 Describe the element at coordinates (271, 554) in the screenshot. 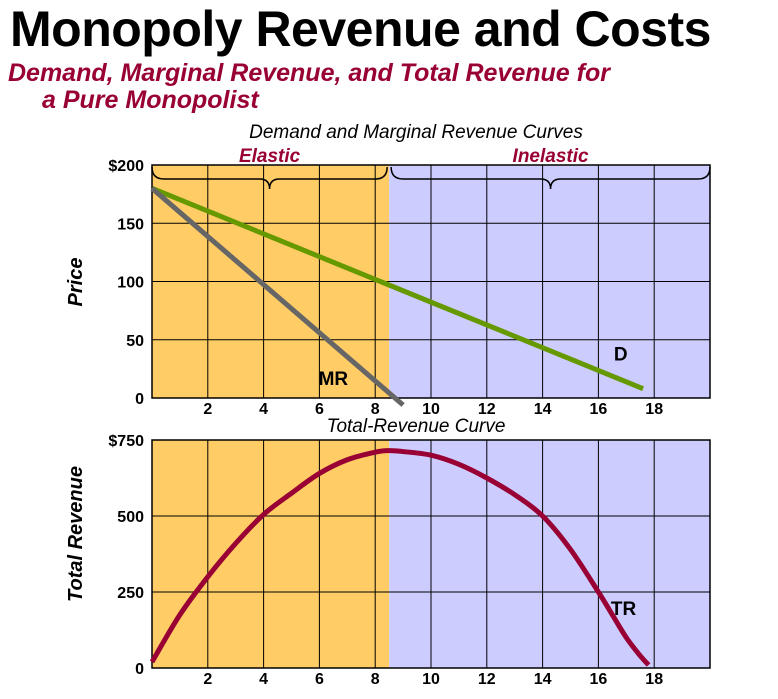

I see `chart2-elastic-region` at that location.